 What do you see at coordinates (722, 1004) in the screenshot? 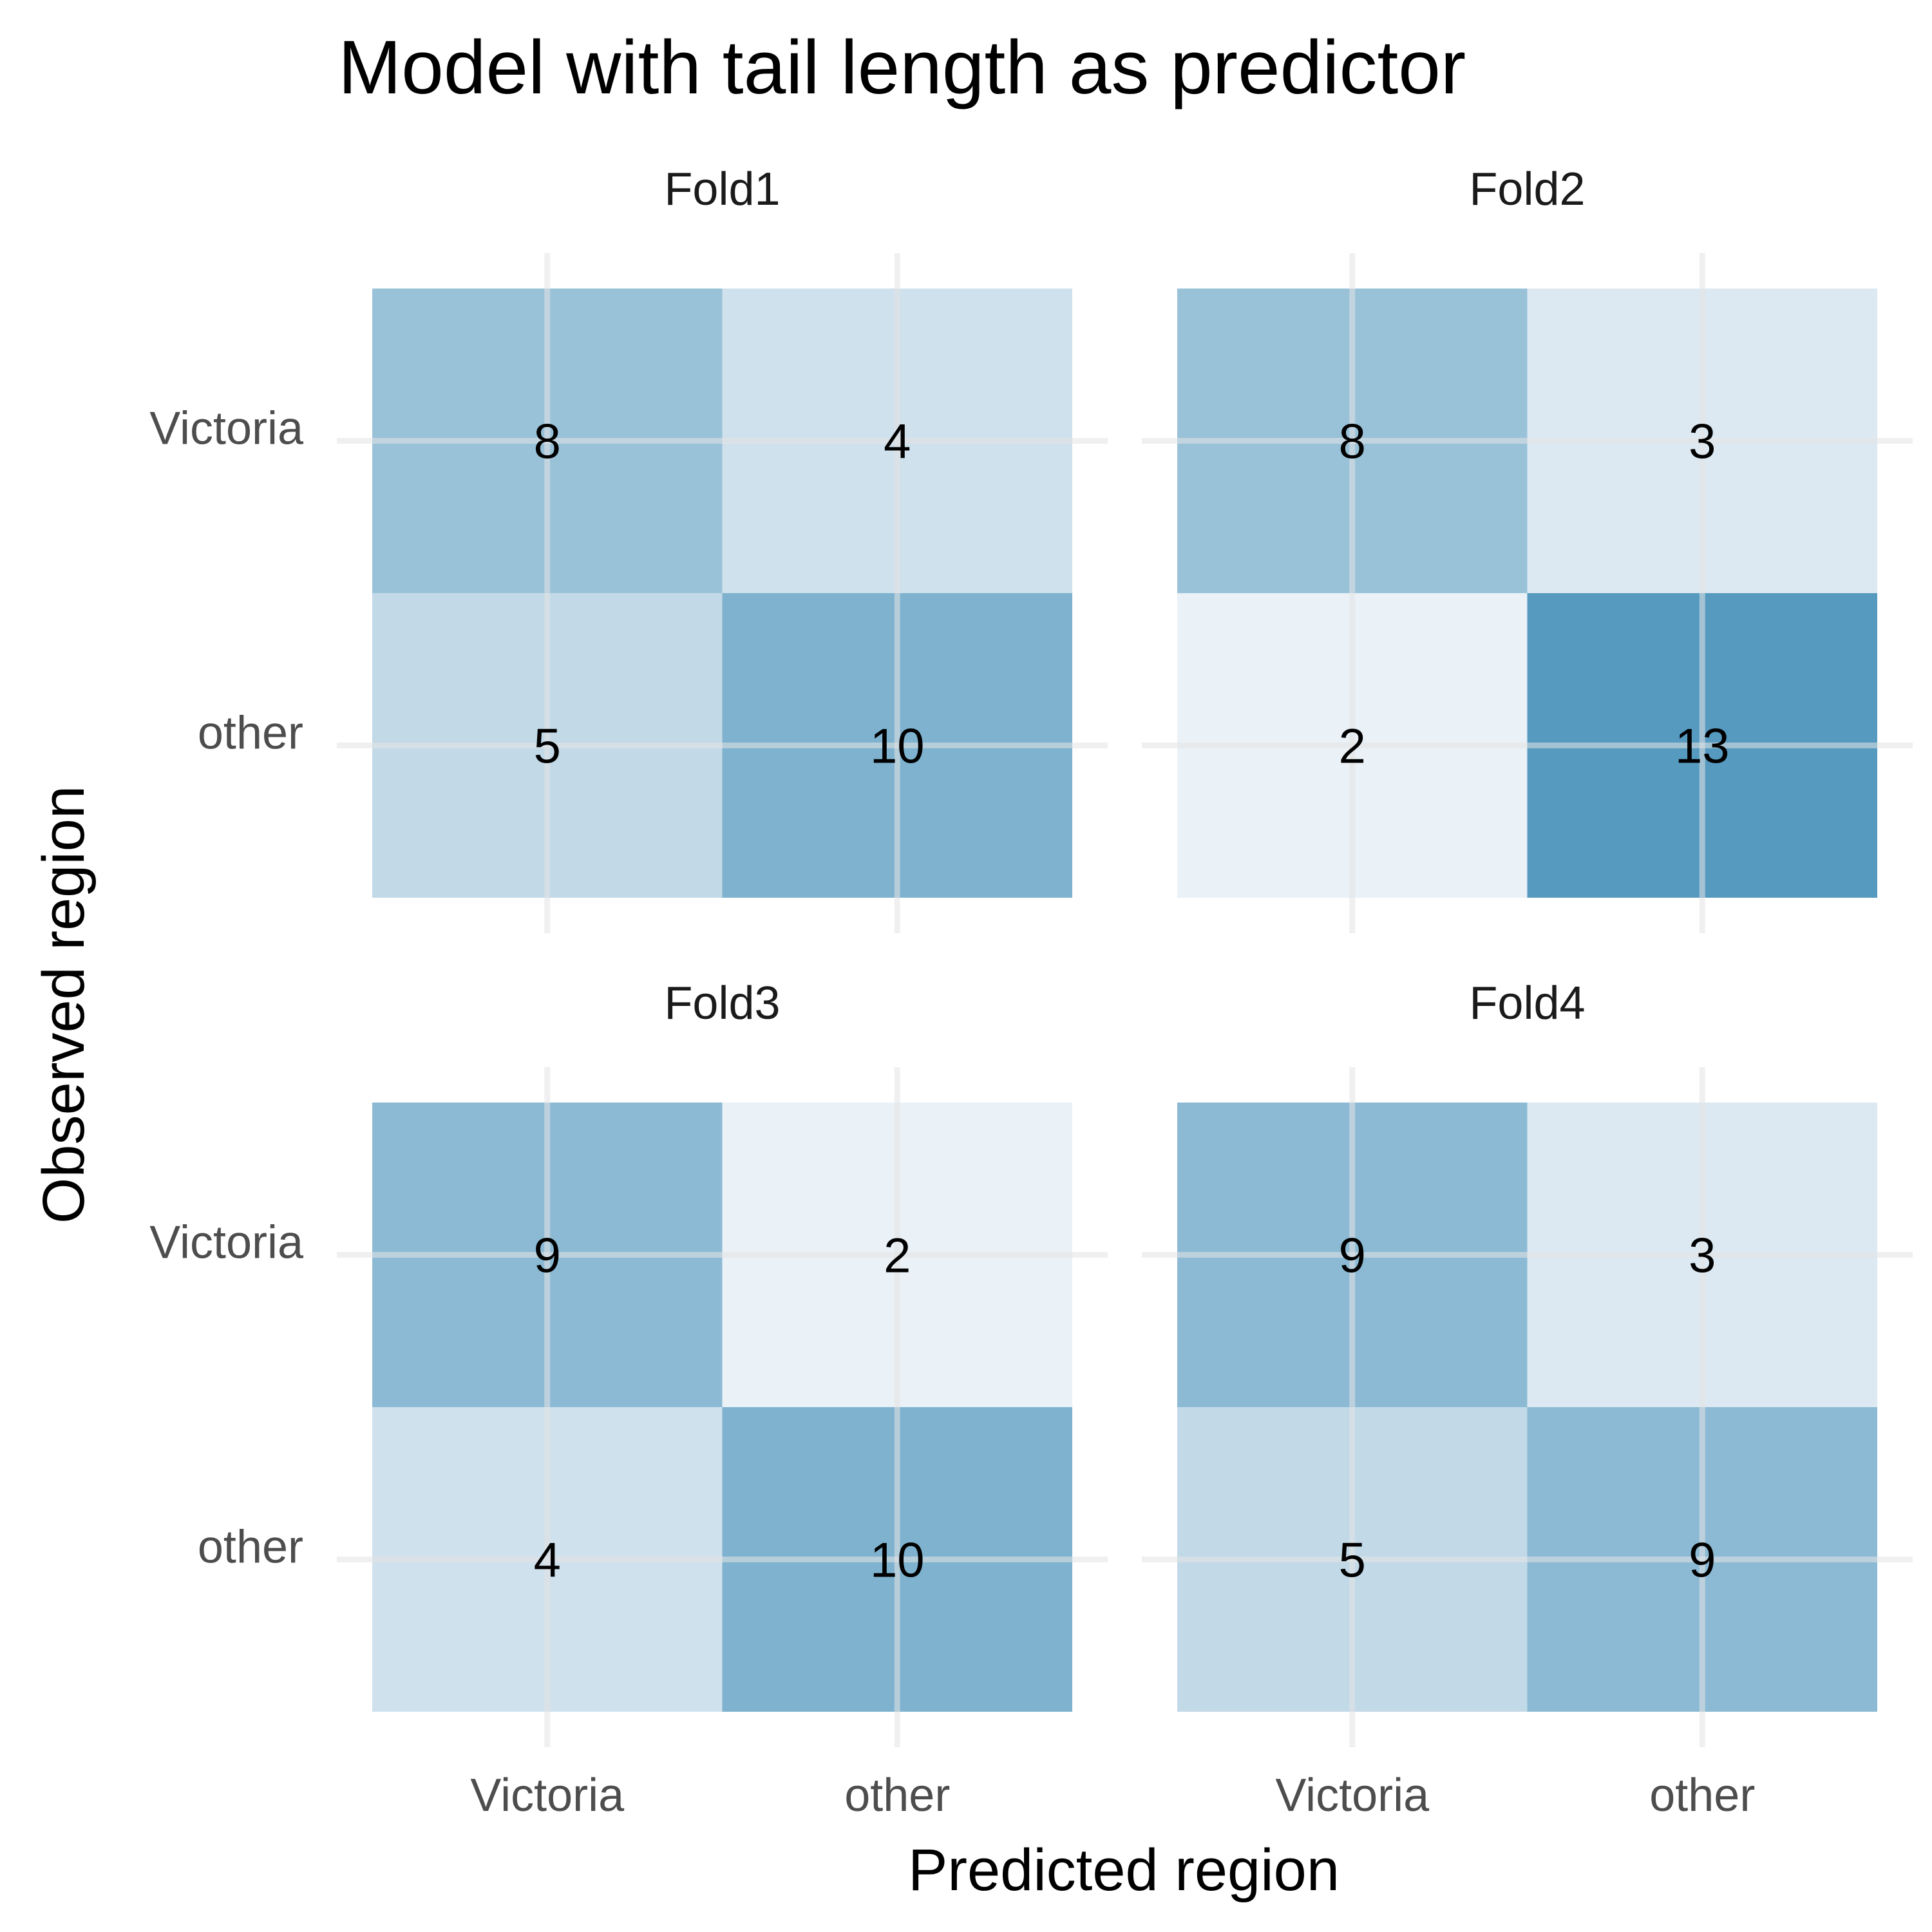
I see `facet-strip-label: Fold3` at bounding box center [722, 1004].